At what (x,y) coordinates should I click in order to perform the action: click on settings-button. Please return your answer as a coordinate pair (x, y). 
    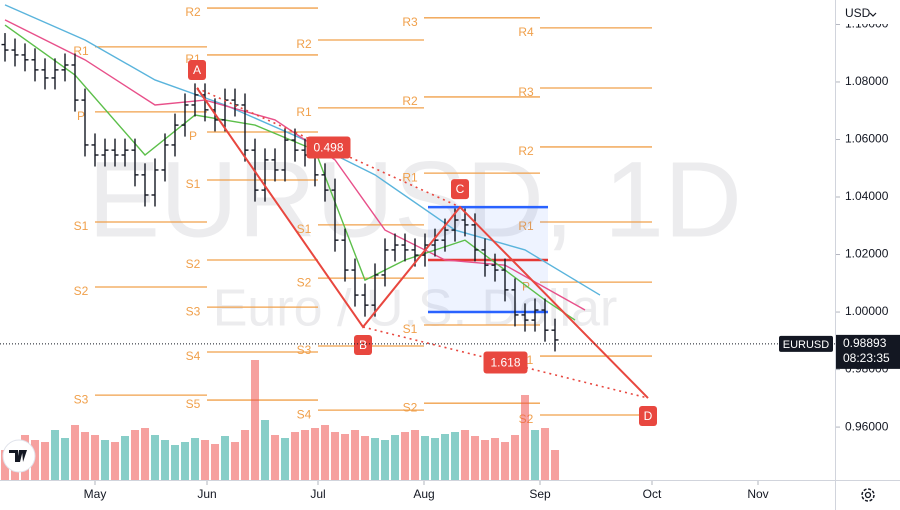
    Looking at the image, I should click on (868, 495).